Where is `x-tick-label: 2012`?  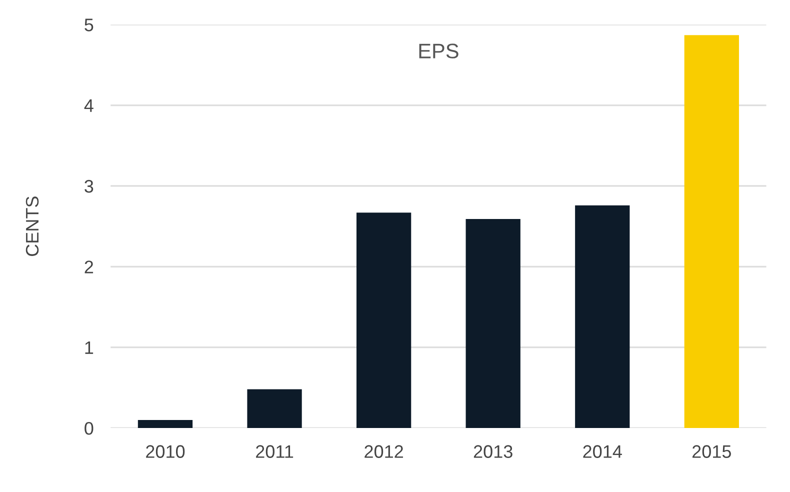
x-tick-label: 2012 is located at coordinates (383, 451).